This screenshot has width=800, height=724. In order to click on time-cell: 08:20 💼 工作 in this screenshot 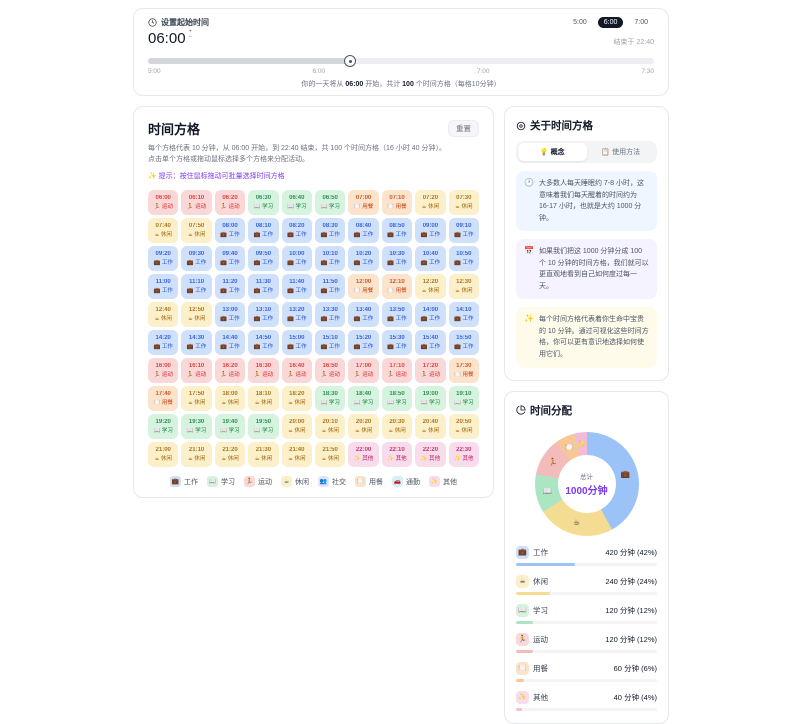, I will do `click(296, 231)`.